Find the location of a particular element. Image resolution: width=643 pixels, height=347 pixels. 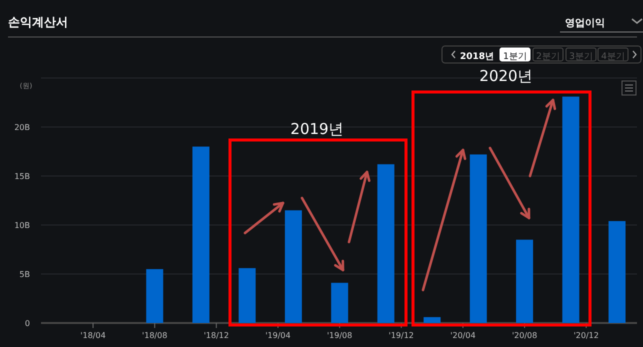

x-tick-label: '19/04 is located at coordinates (278, 335).